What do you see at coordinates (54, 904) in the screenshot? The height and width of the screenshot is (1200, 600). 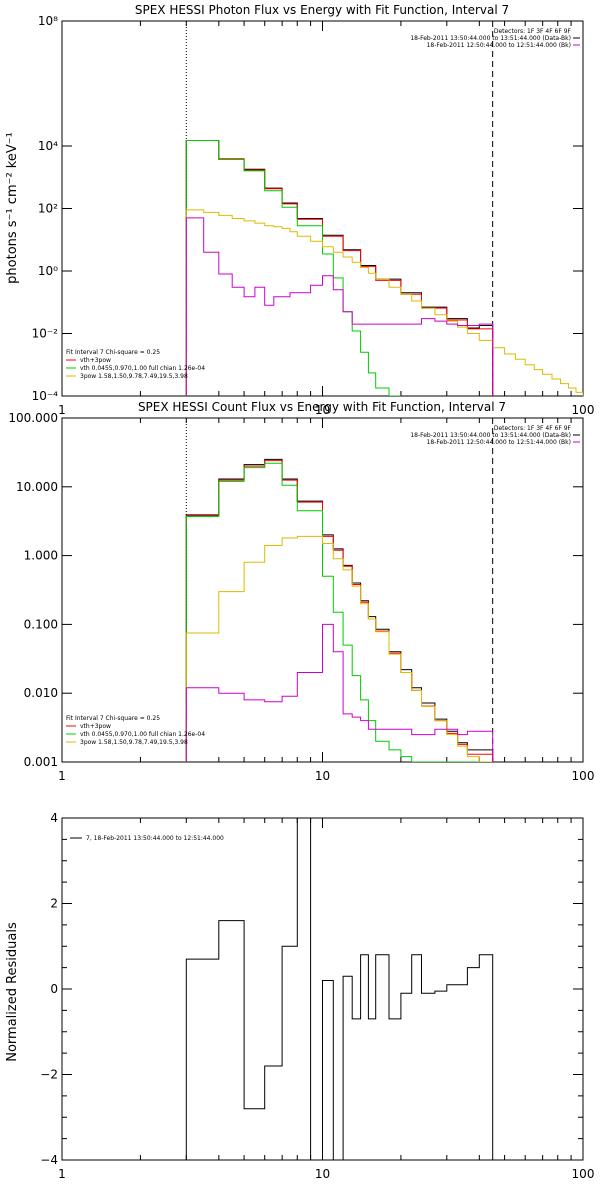 I see `y-tick-label: 2` at bounding box center [54, 904].